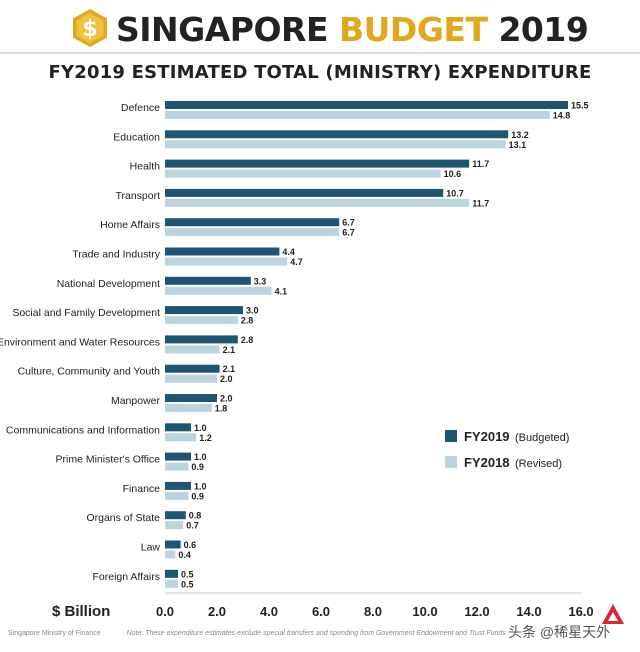 This screenshot has width=640, height=652. I want to click on value-label: 2.1, so click(229, 369).